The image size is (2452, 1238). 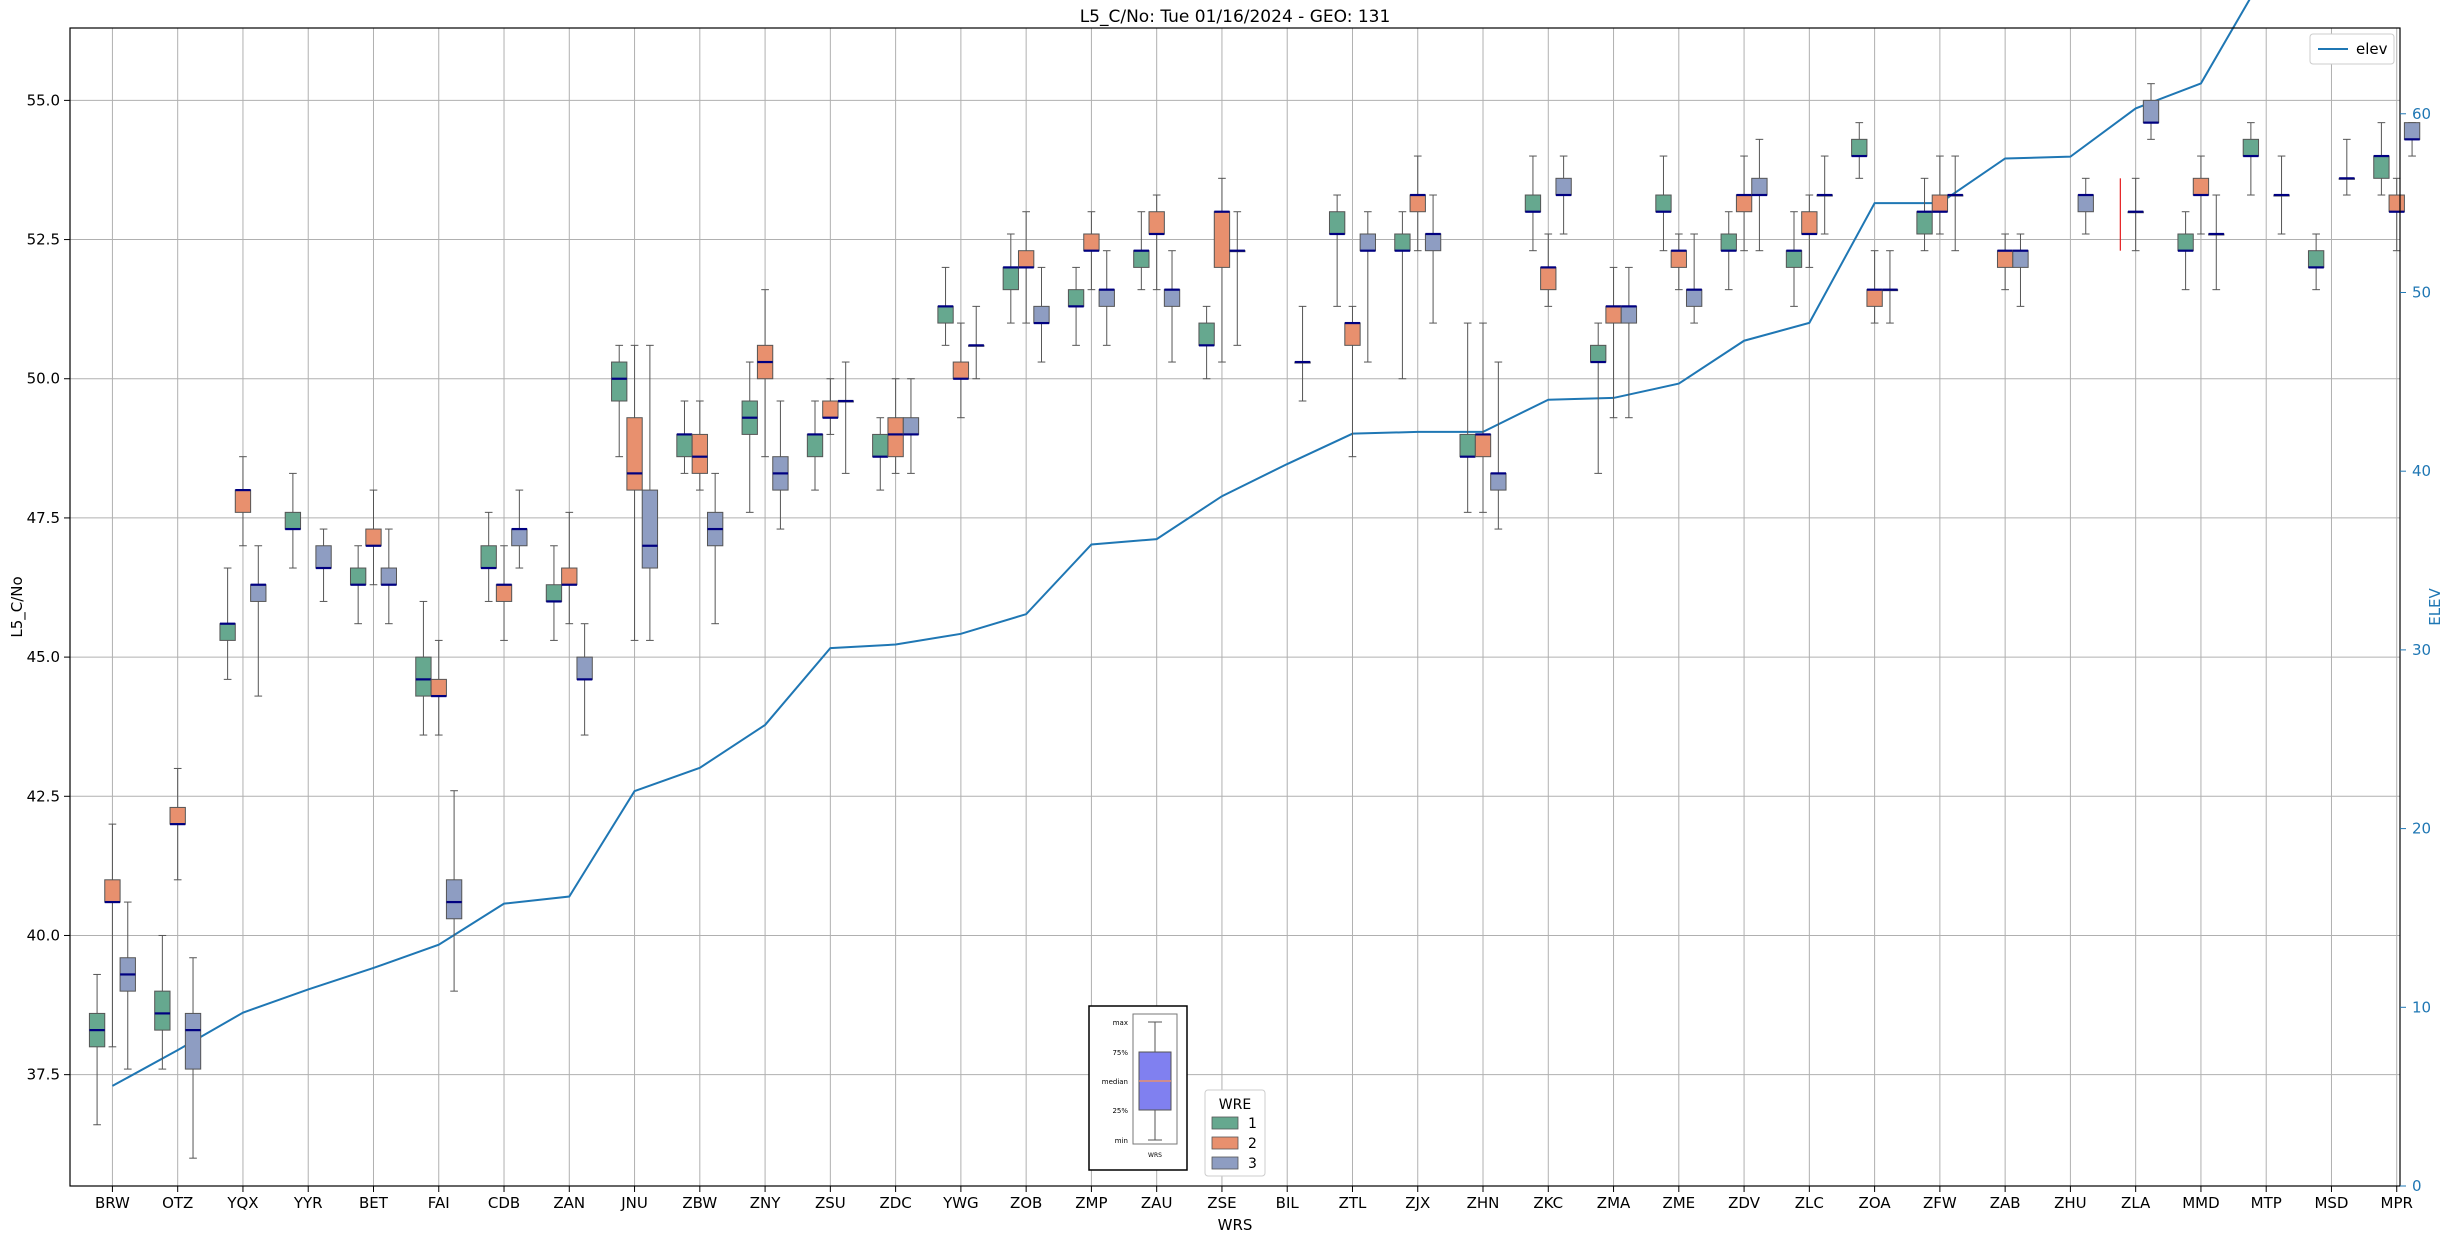 I want to click on x-tick-label: ZMA, so click(x=1614, y=1203).